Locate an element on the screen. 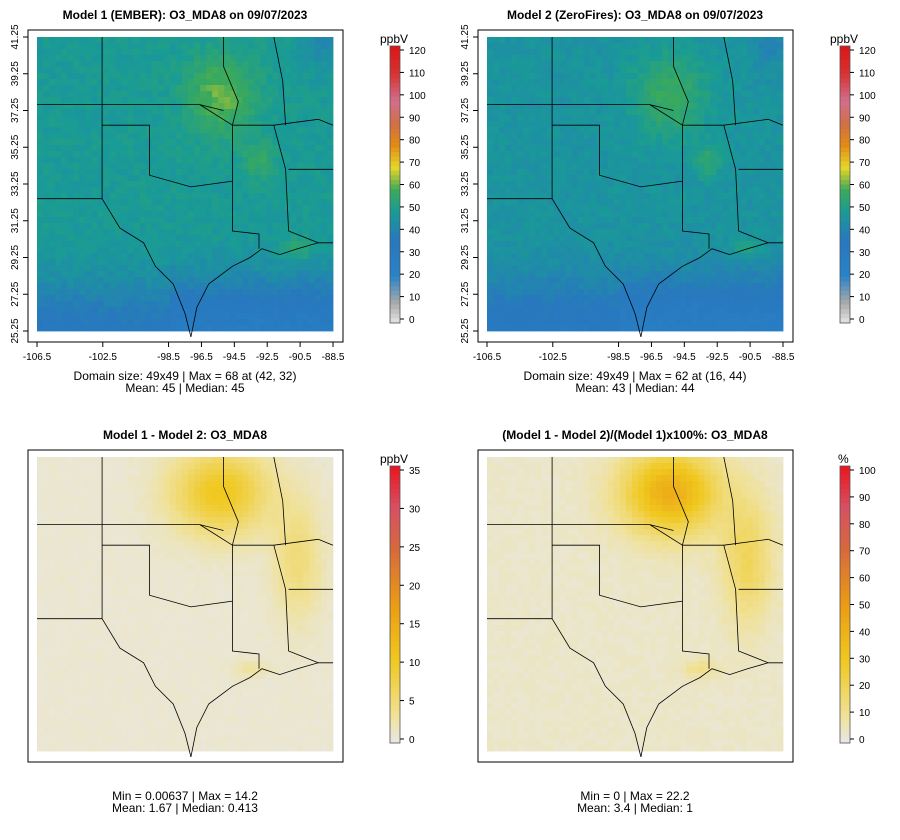 This screenshot has width=900, height=840. y-tick-label: 25.25 is located at coordinates (465, 330).